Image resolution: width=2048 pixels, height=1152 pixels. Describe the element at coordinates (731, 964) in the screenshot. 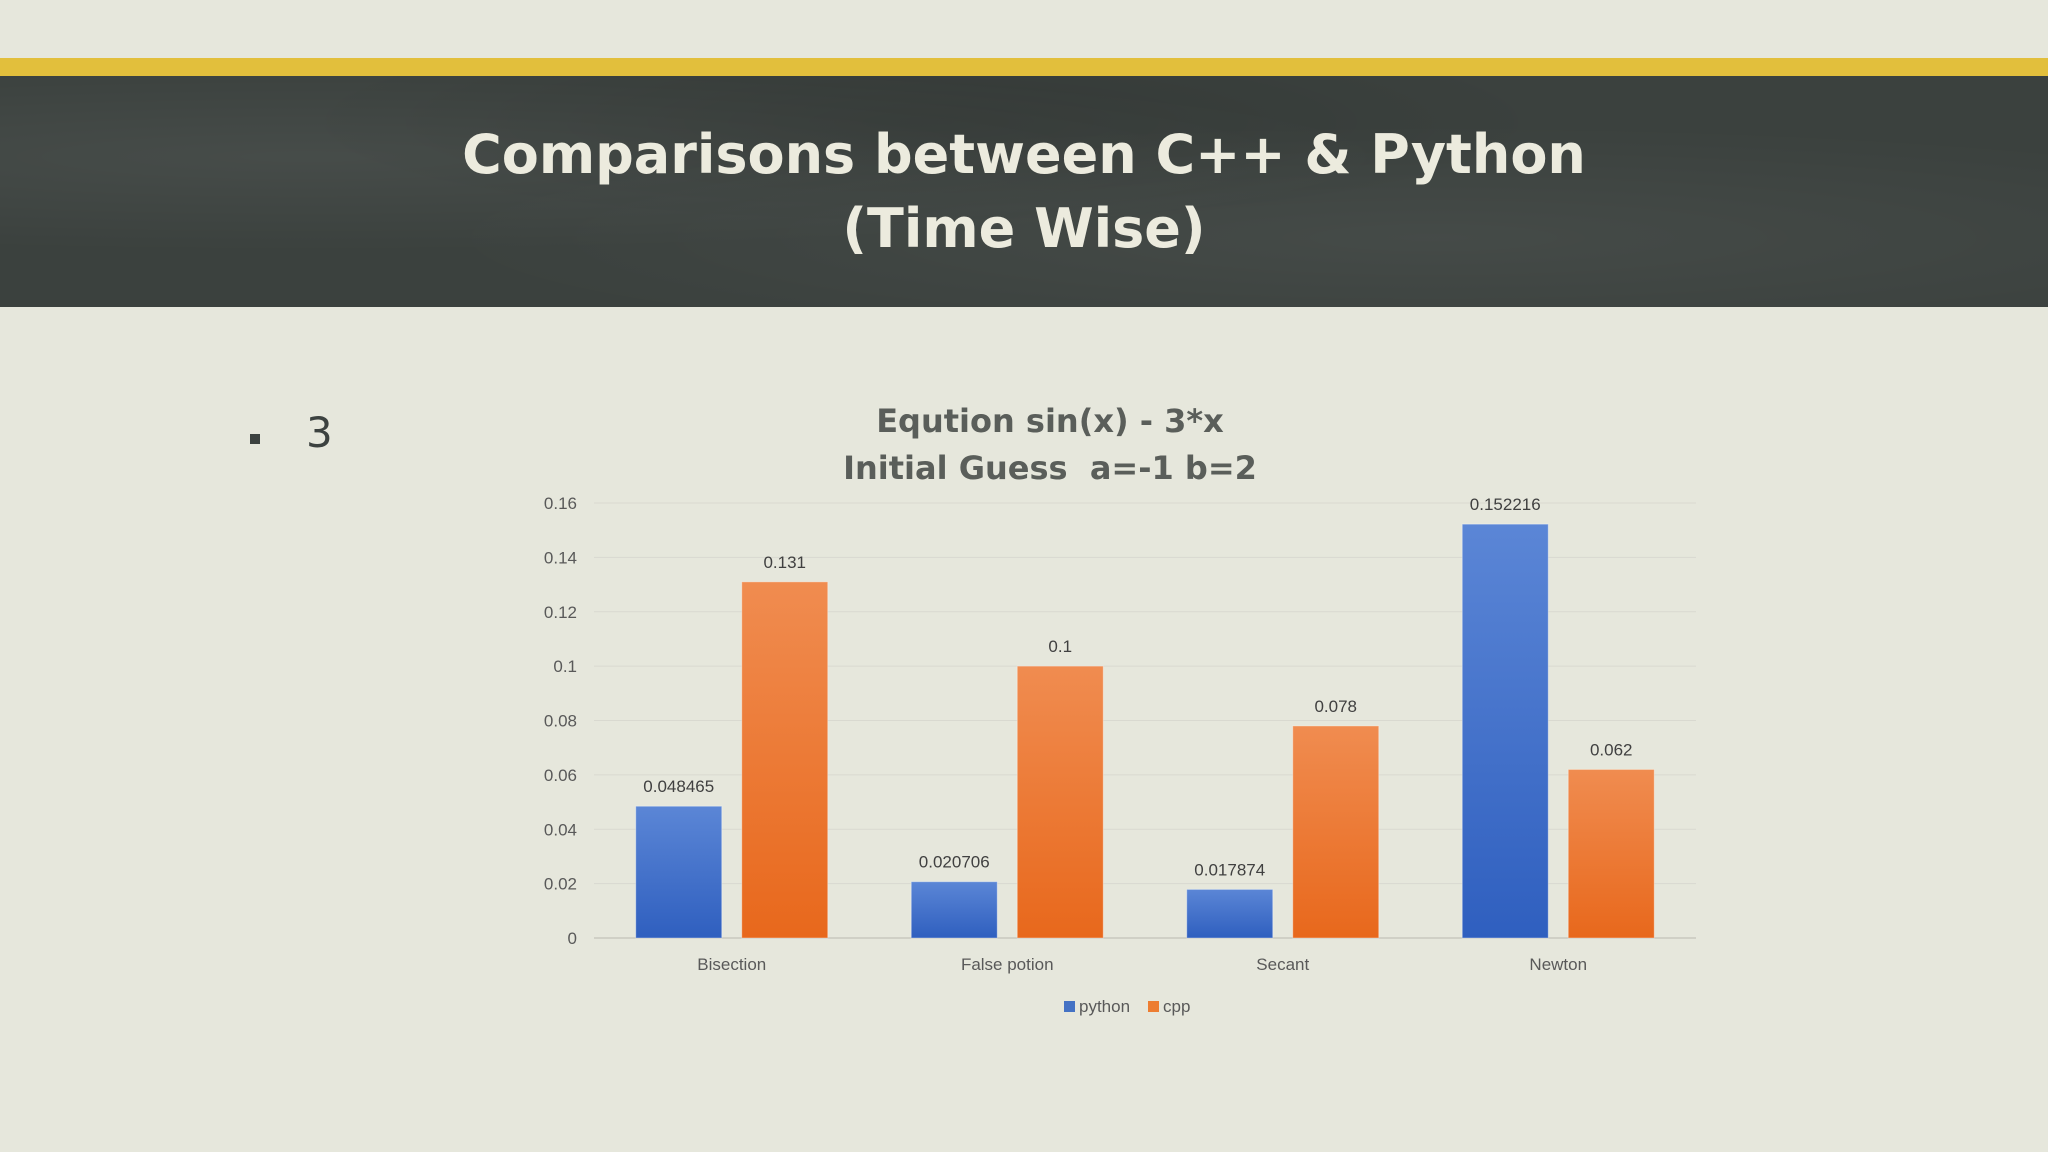

I see `x-category-label: Bisection` at that location.